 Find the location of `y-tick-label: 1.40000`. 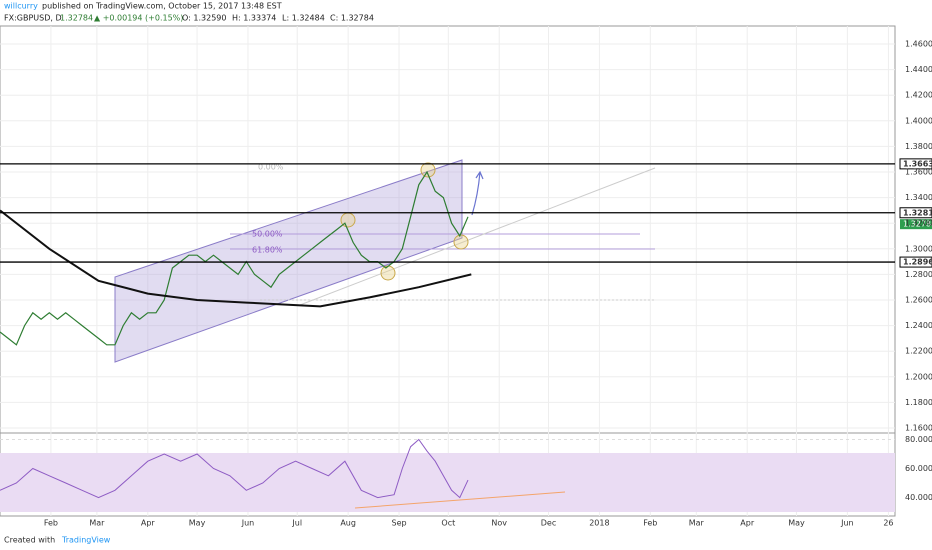

y-tick-label: 1.40000 is located at coordinates (918, 120).